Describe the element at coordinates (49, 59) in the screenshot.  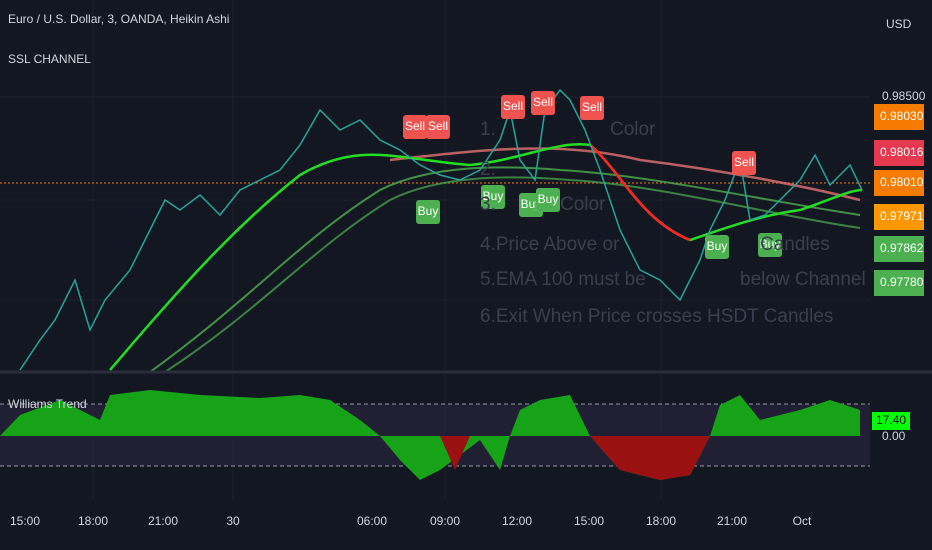
I see `indicator: SSL CHANNEL` at that location.